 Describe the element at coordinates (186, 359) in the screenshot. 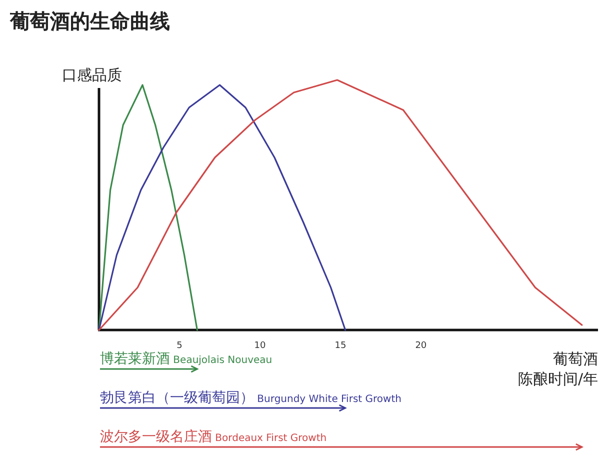

I see `series-label: 博若莱新酒 Beaujolais Nouveau` at that location.